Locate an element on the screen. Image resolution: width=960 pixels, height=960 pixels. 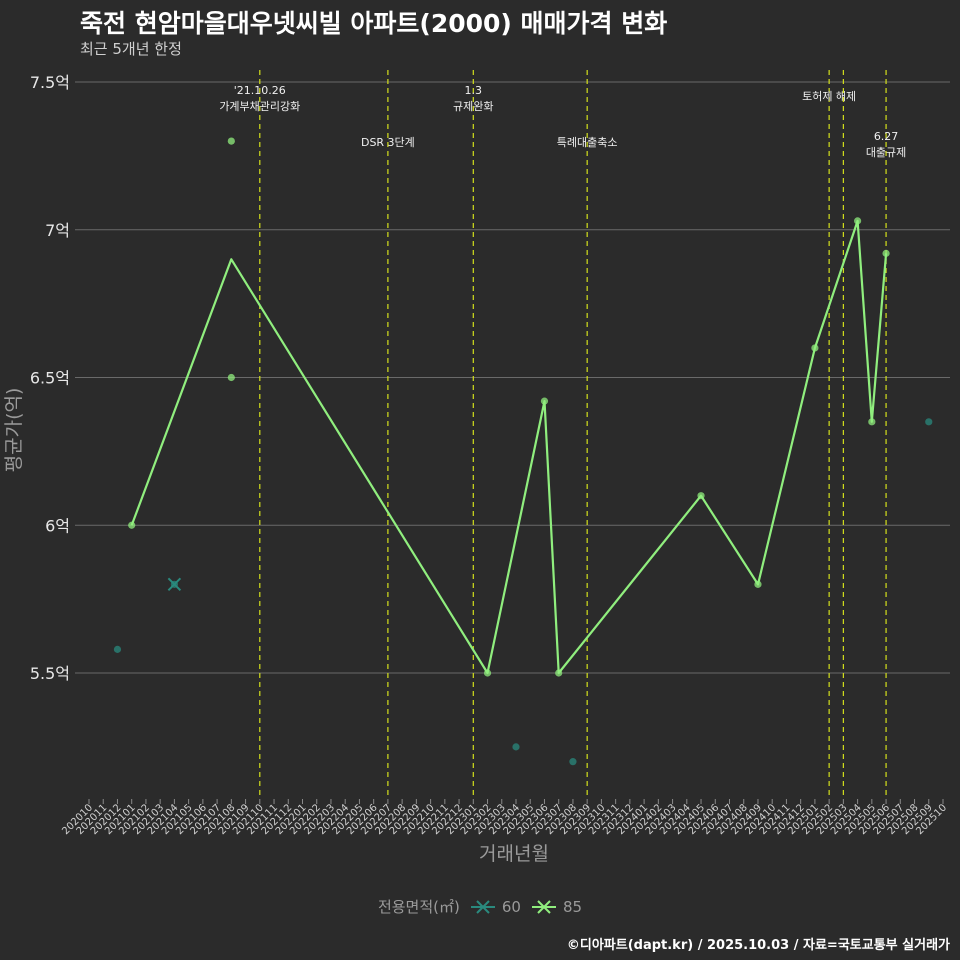
legend-item-85: 85 is located at coordinates (556, 907).